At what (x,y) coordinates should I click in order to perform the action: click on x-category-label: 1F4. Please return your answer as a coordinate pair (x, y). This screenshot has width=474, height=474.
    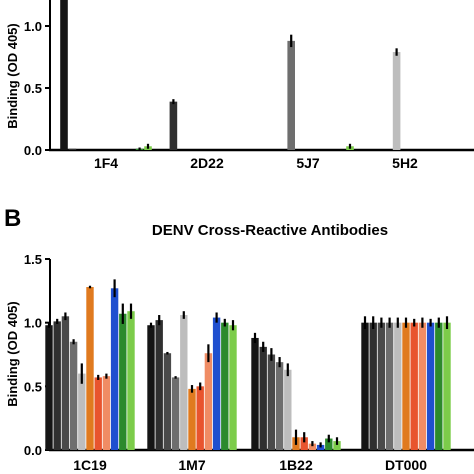
    Looking at the image, I should click on (106, 163).